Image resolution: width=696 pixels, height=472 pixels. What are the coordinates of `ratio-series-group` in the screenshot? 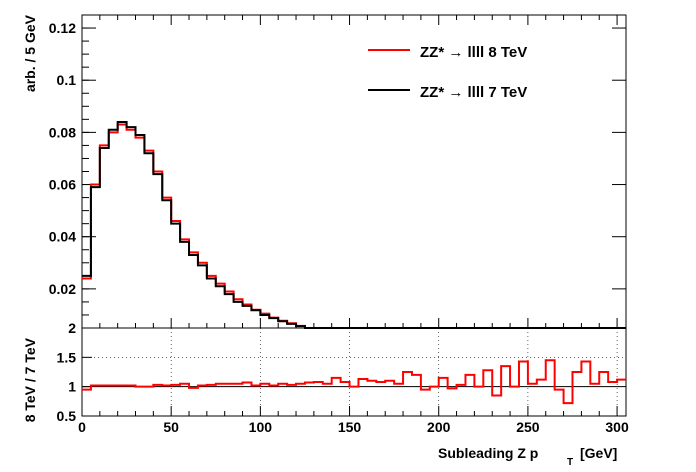 It's located at (354, 382).